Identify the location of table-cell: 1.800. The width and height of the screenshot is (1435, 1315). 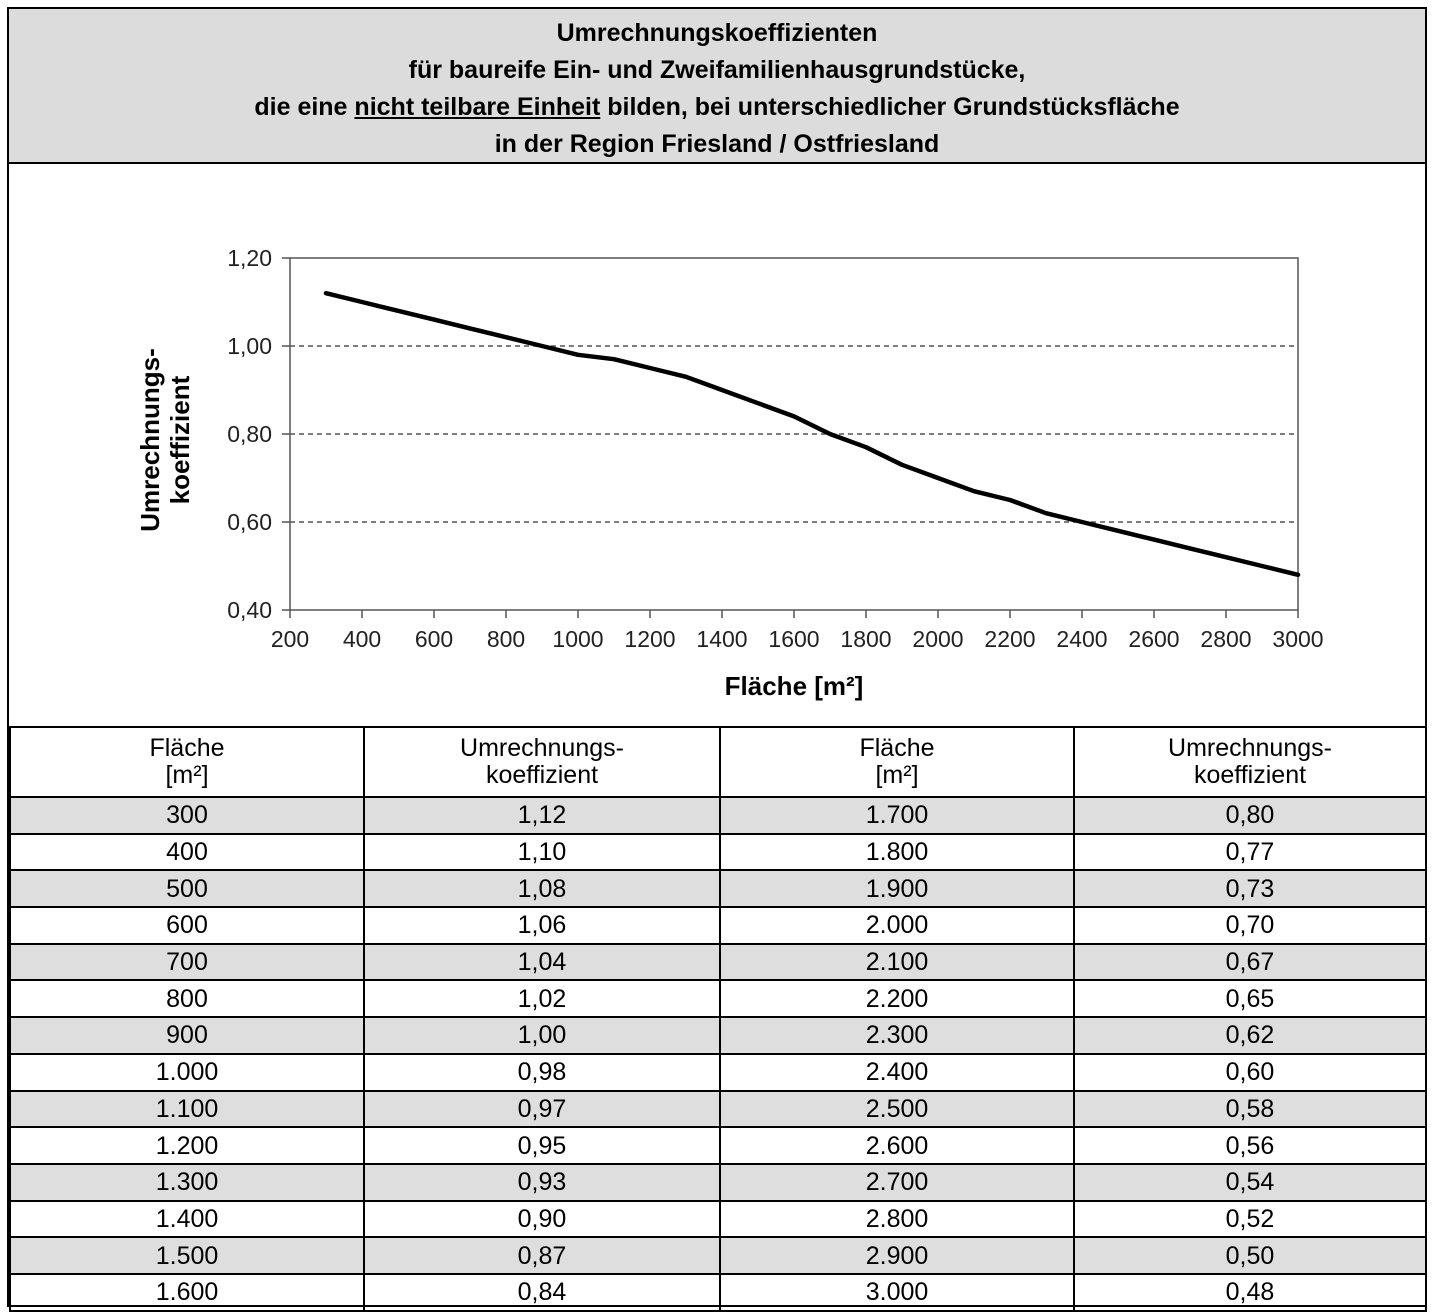
(897, 852).